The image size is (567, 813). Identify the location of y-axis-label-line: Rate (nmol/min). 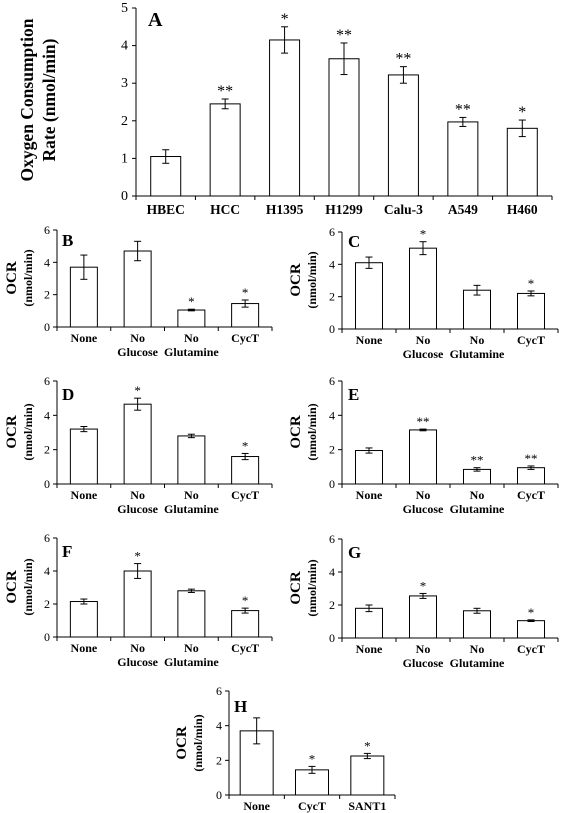
(49, 99).